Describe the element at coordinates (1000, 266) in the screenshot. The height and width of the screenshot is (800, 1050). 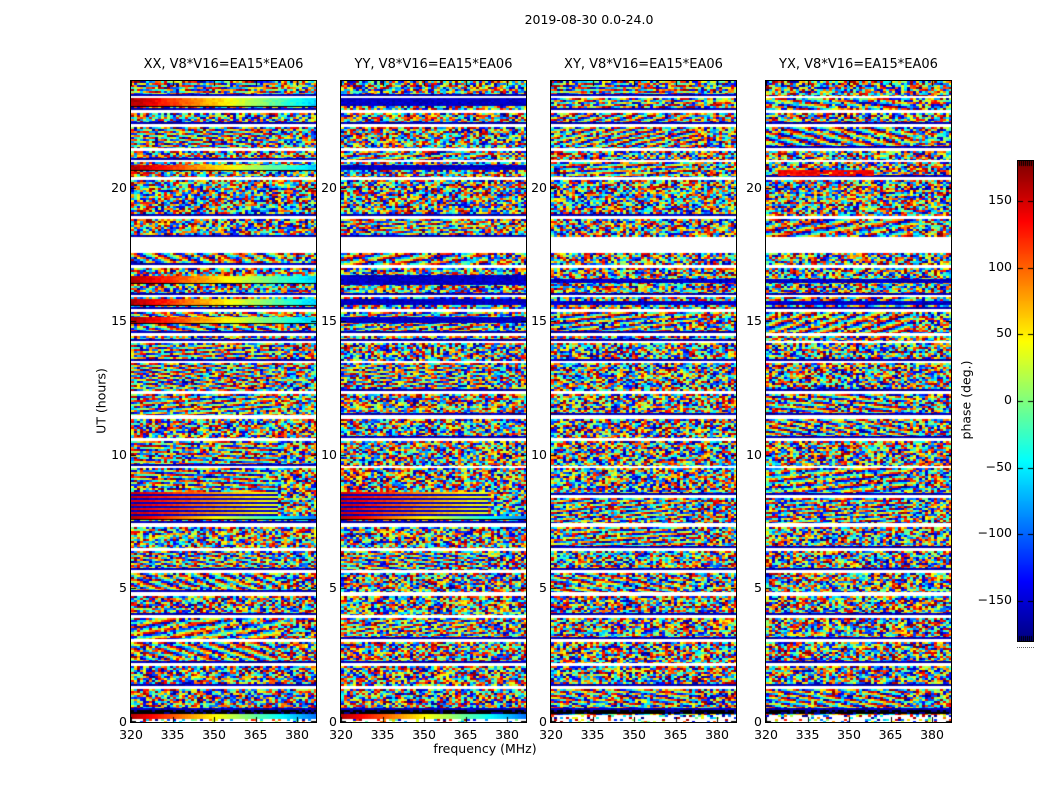
I see `colorbar-tick-label: 100` at that location.